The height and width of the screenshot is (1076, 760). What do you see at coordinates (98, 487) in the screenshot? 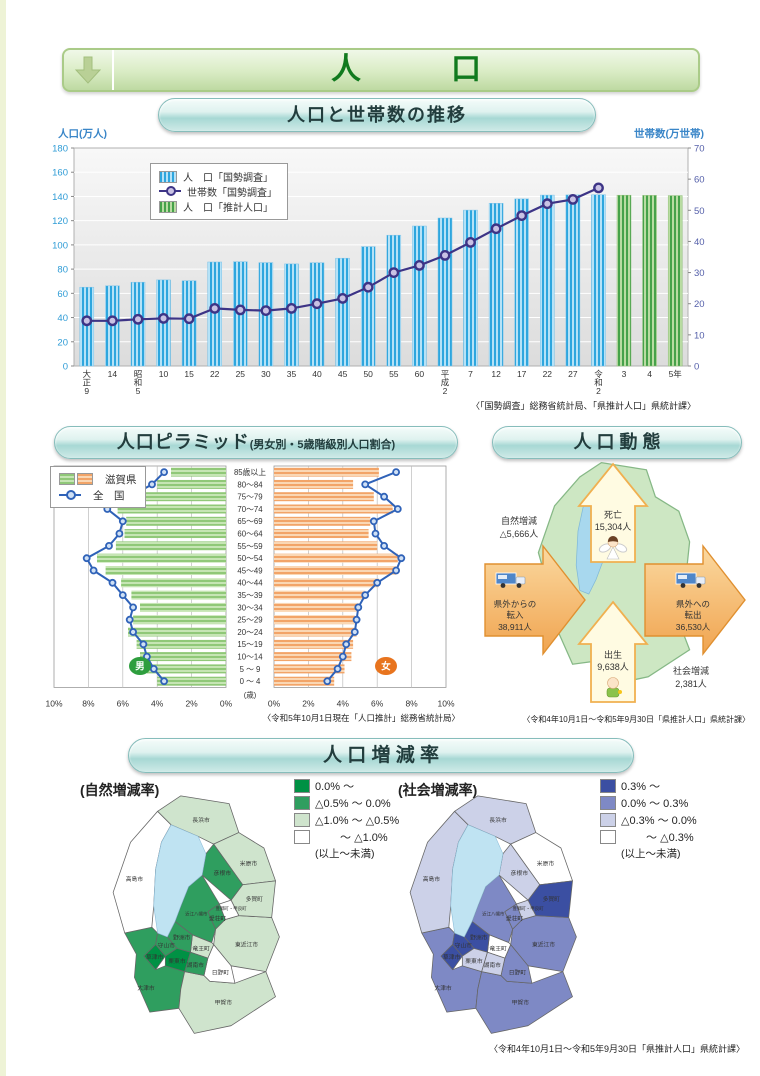
I see `pyramid-legend: 滋賀県 全 国` at bounding box center [98, 487].